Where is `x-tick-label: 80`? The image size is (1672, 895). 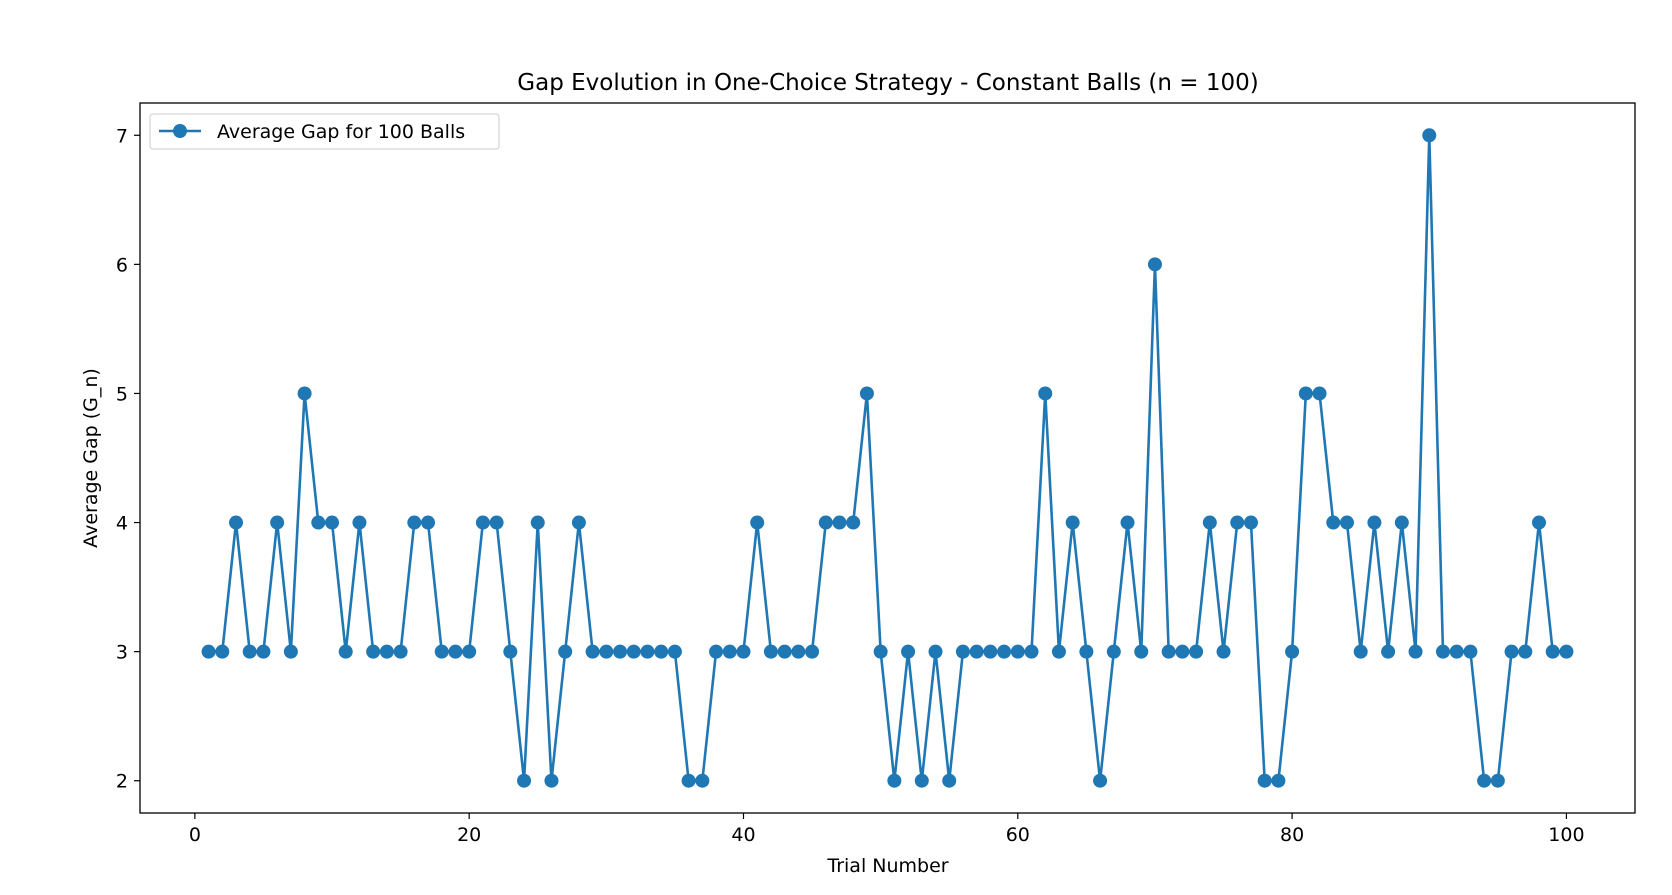
x-tick-label: 80 is located at coordinates (1292, 835).